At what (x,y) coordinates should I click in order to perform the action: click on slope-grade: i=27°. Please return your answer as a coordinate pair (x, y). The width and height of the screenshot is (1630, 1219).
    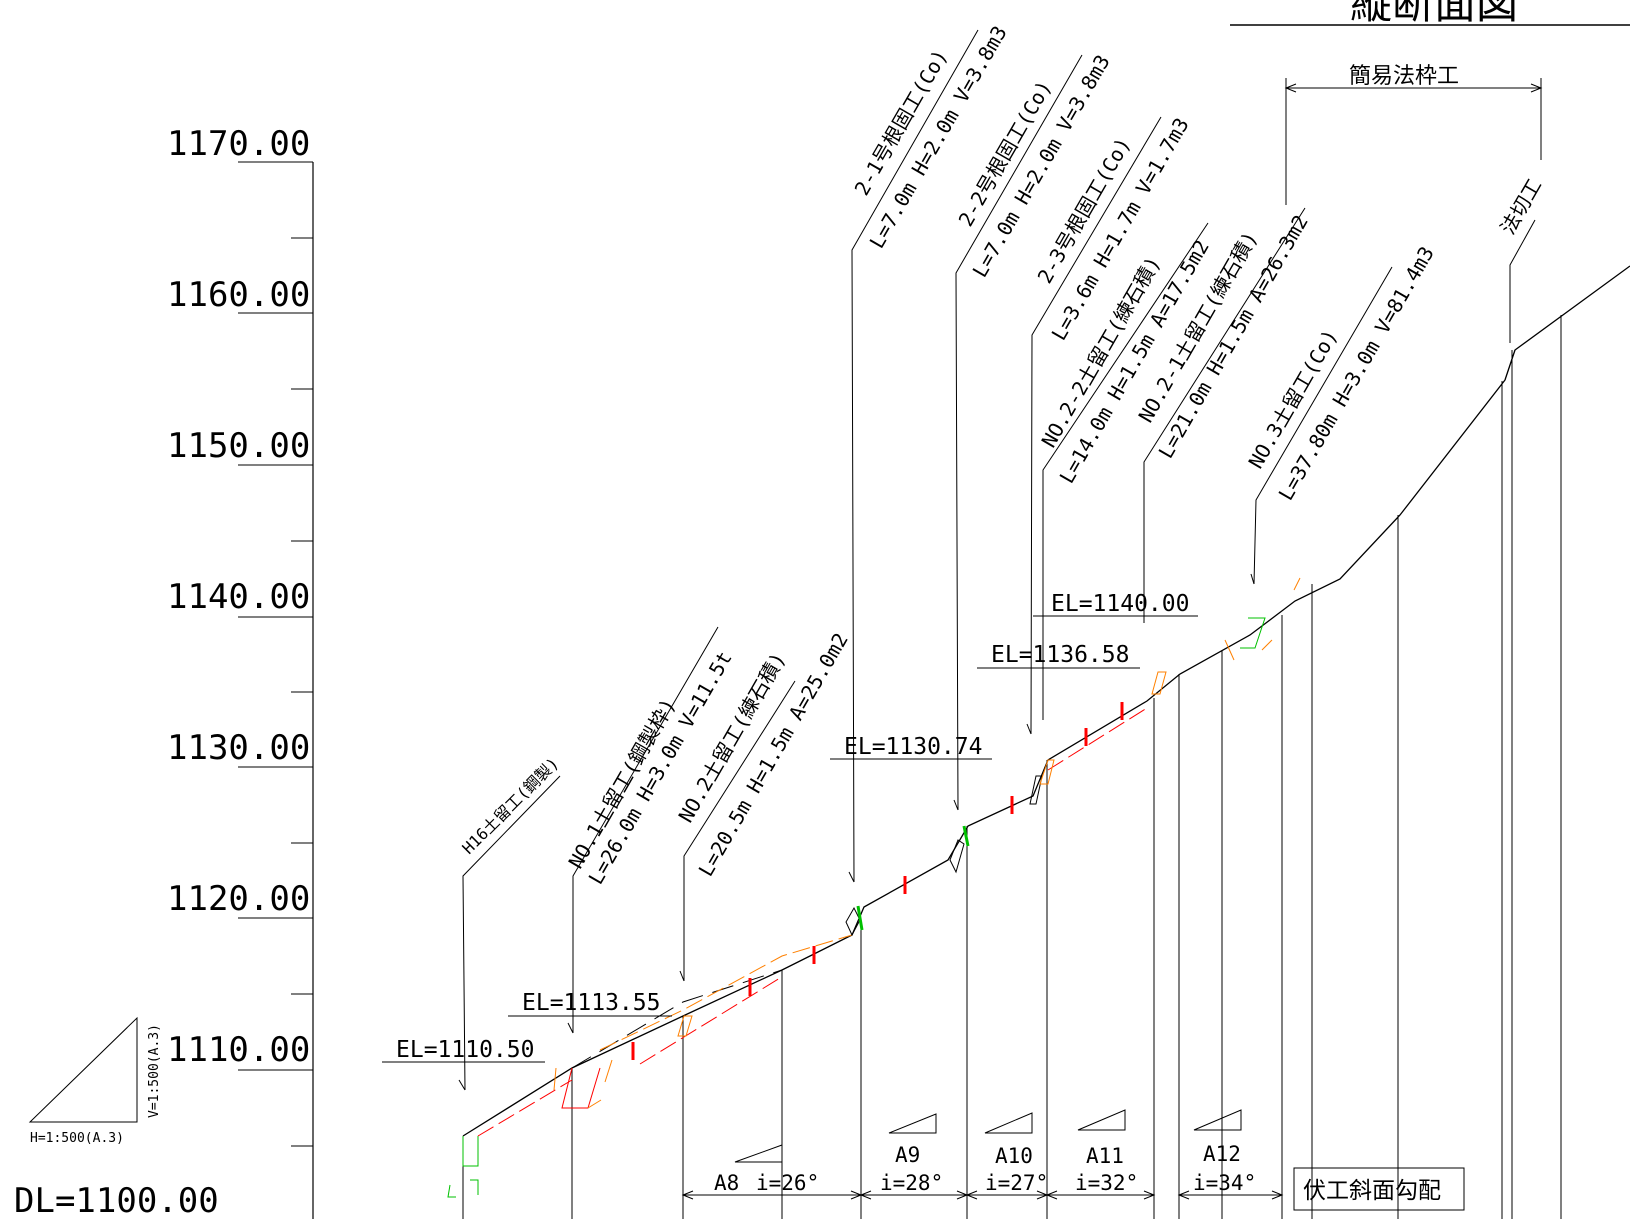
    Looking at the image, I should click on (1016, 1183).